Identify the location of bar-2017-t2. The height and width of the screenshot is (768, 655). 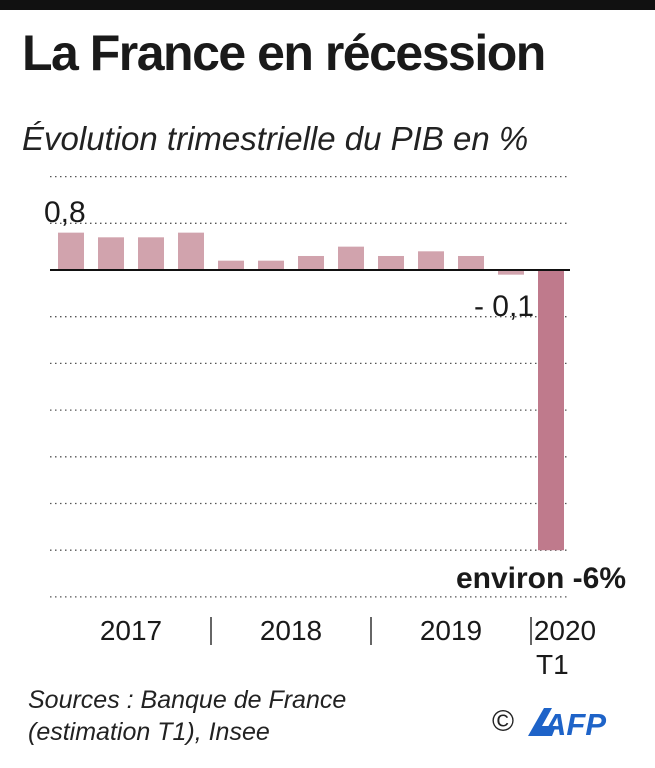
(111, 253).